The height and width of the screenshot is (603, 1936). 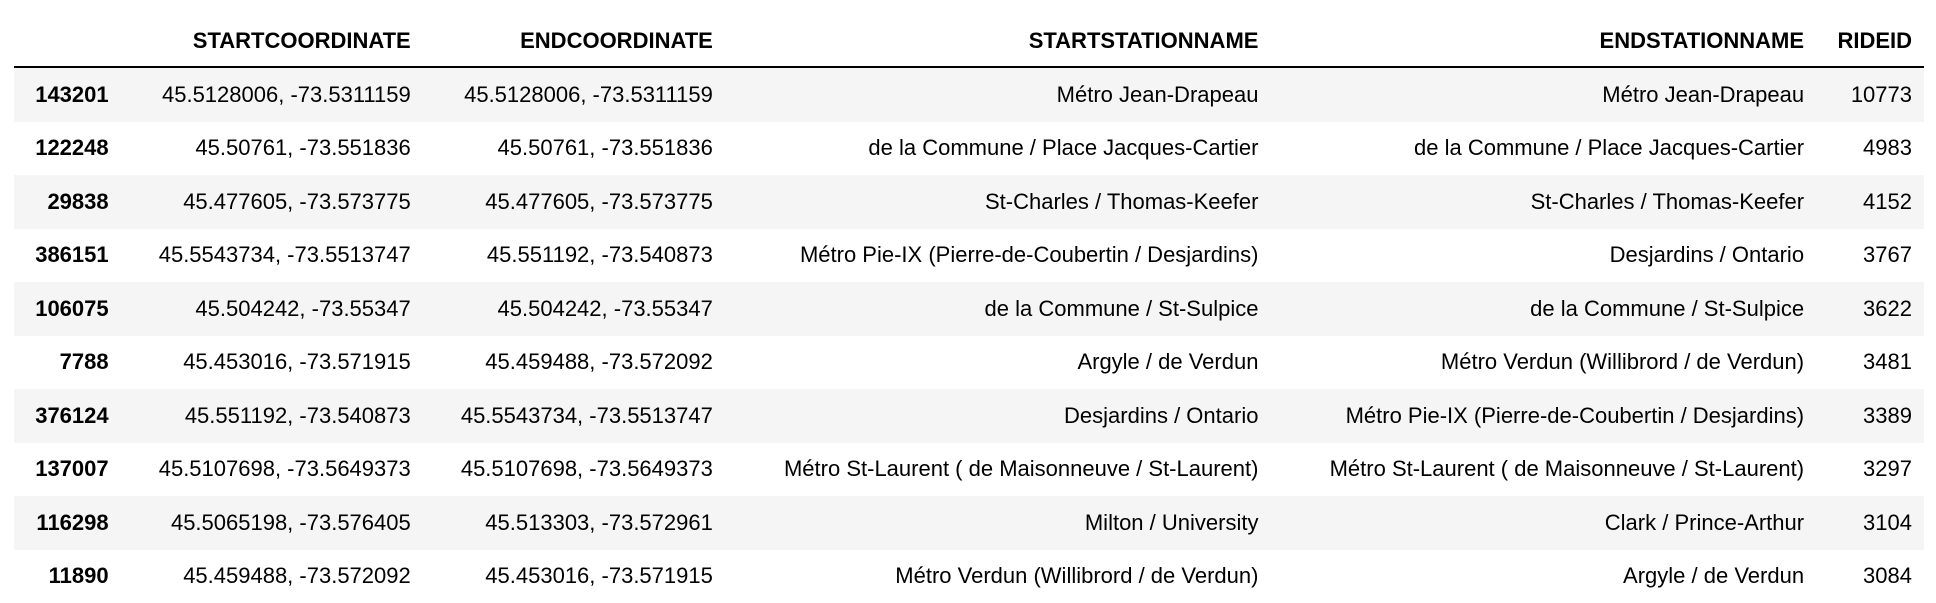 I want to click on ride-id-cell: 10773, so click(x=1870, y=94).